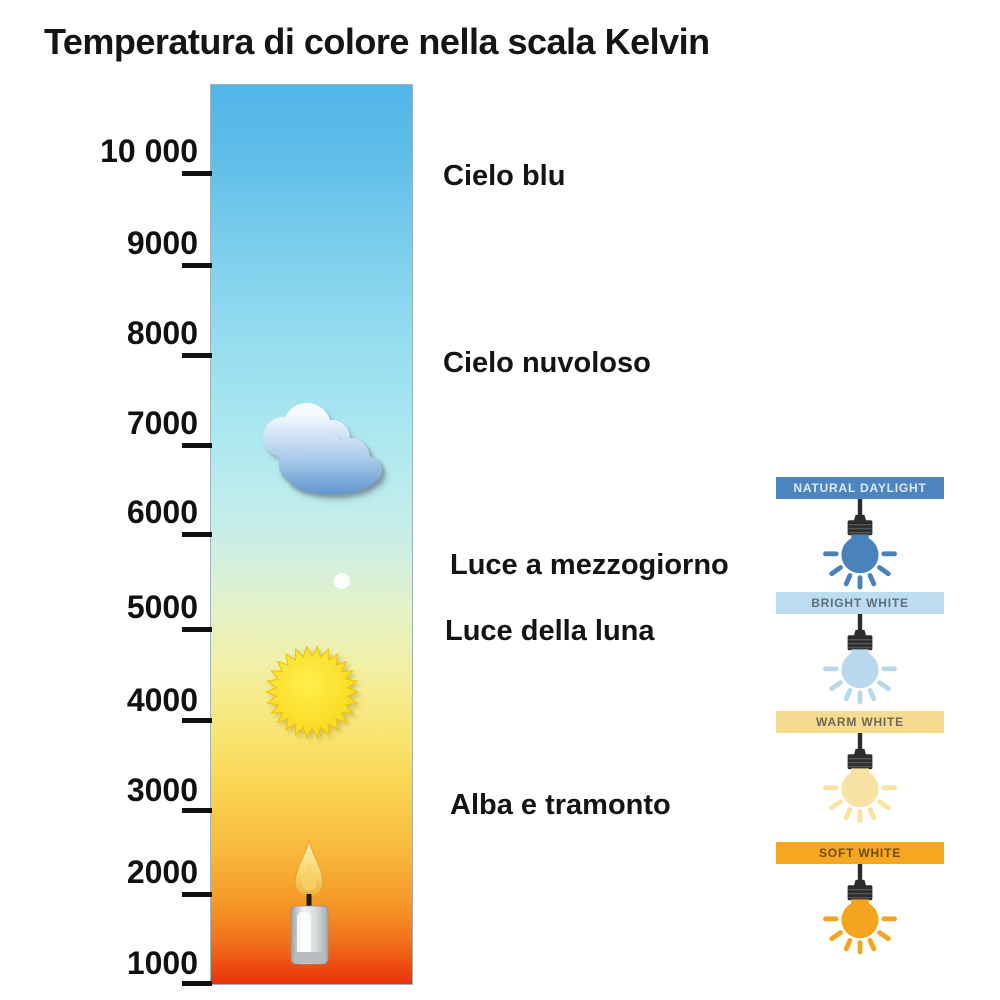 The width and height of the screenshot is (1000, 1000). What do you see at coordinates (162, 512) in the screenshot?
I see `scale-label-6000: 6000` at bounding box center [162, 512].